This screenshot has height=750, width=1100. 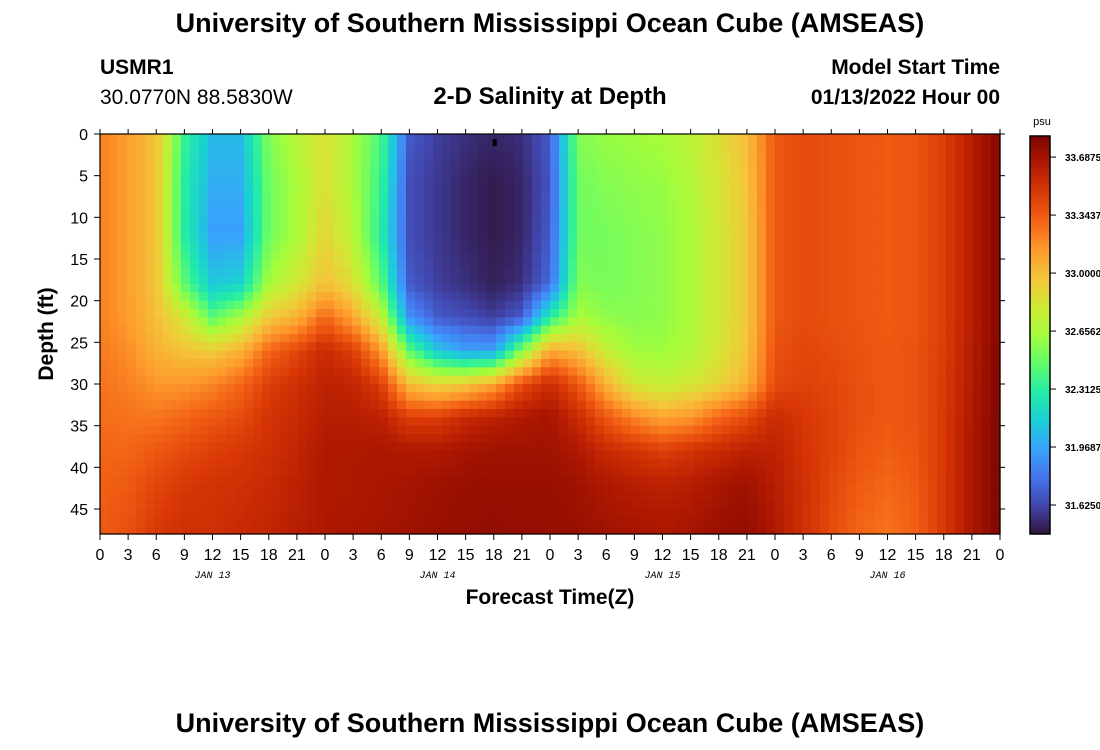 I want to click on y-tick-label: 30, so click(x=79, y=385).